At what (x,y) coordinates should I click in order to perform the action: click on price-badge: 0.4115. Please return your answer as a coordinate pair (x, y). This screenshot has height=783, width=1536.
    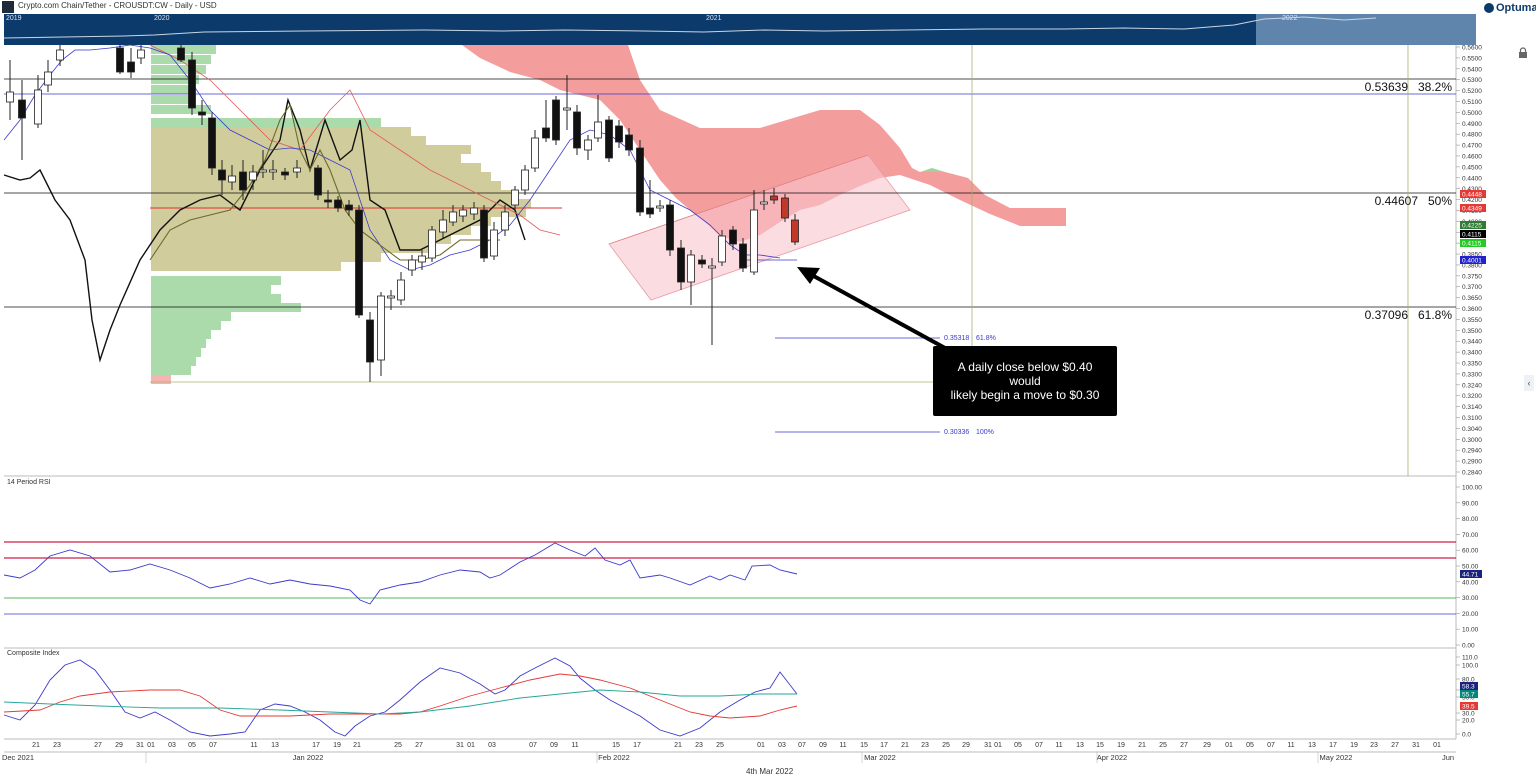
    Looking at the image, I should click on (1472, 244).